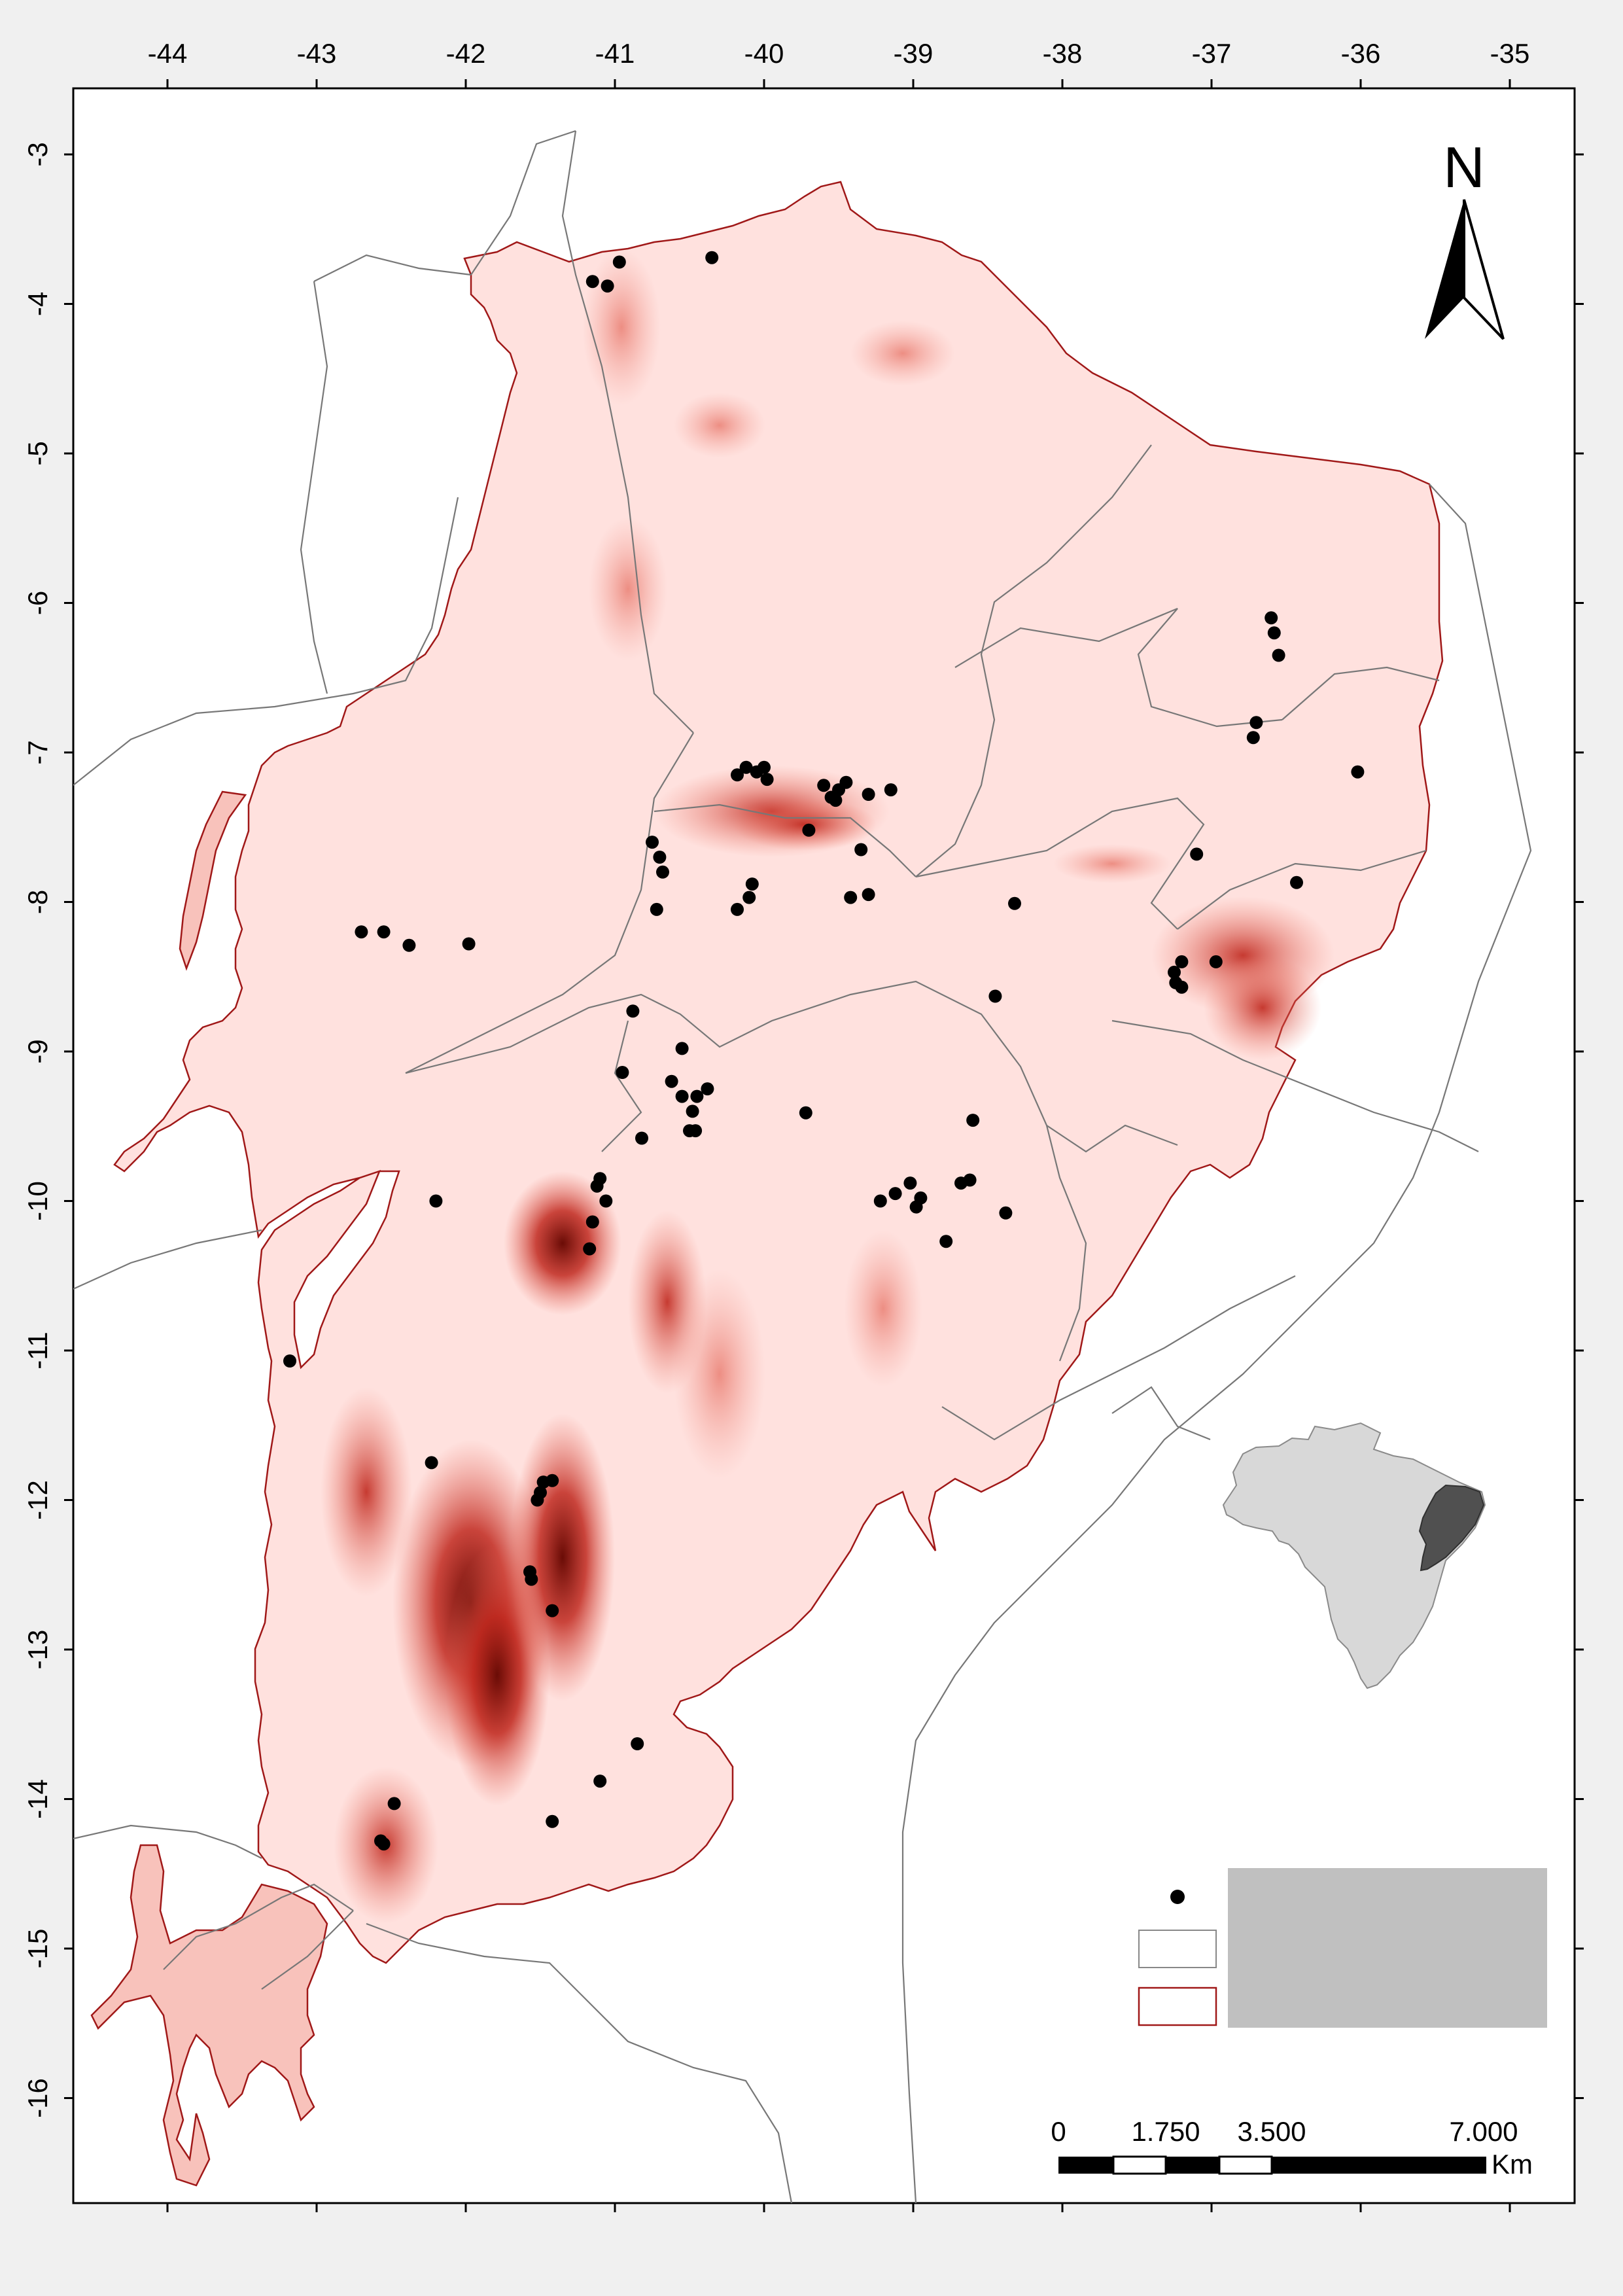 The image size is (1623, 2296). Describe the element at coordinates (38, 304) in the screenshot. I see `y-tick-label: -4` at that location.